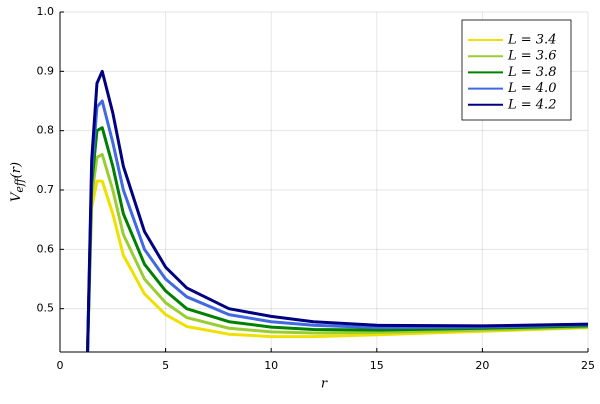 This screenshot has width=600, height=404. I want to click on legend: L = 3.4L = 3.6L = 3.8L = 4.0L = 4.2, so click(512, 72).